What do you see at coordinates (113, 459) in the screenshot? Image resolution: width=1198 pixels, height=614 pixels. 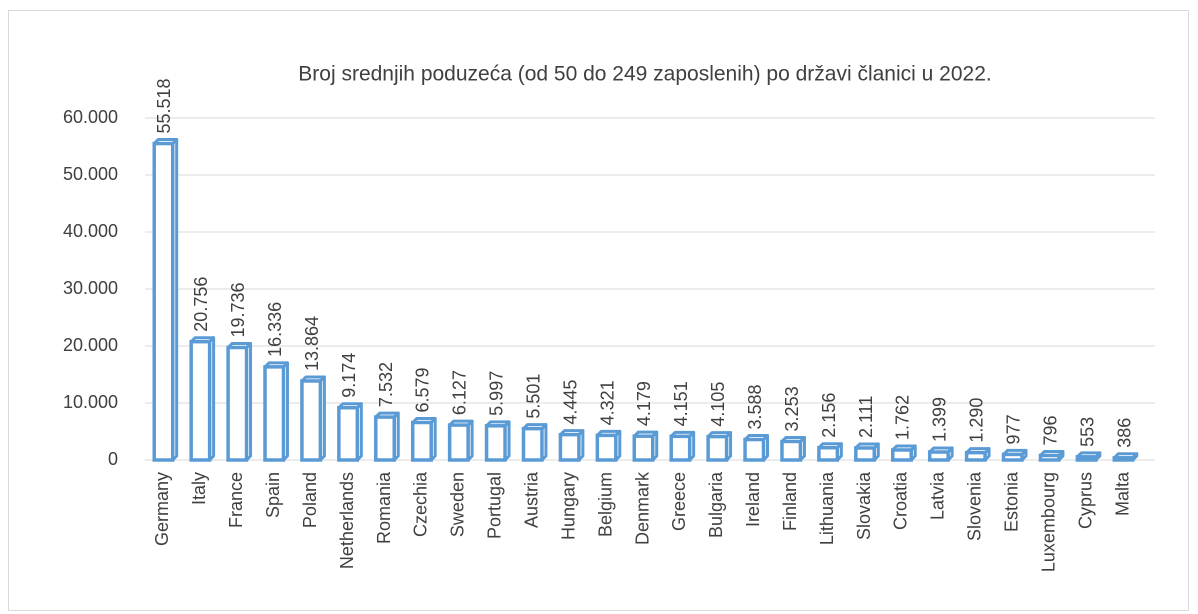 I see `y-tick-label: 0` at bounding box center [113, 459].